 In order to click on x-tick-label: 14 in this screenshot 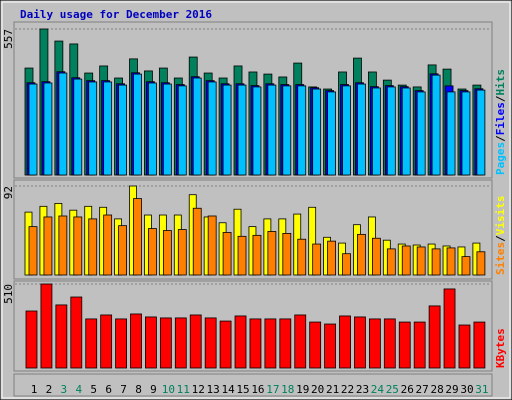, I will do `click(228, 389)`.